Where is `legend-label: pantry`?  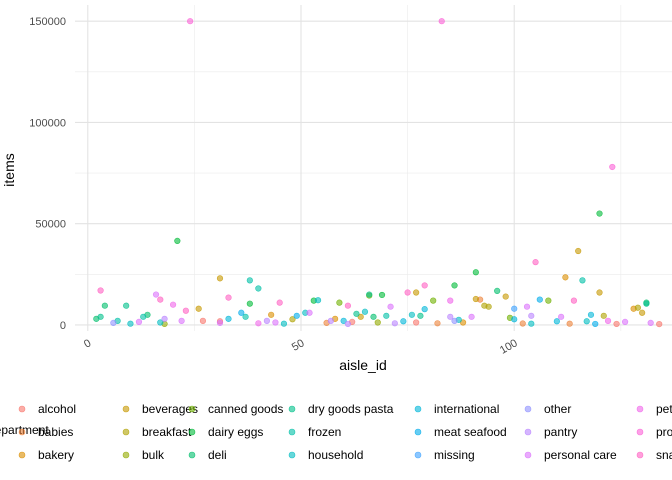
legend-label: pantry is located at coordinates (560, 432).